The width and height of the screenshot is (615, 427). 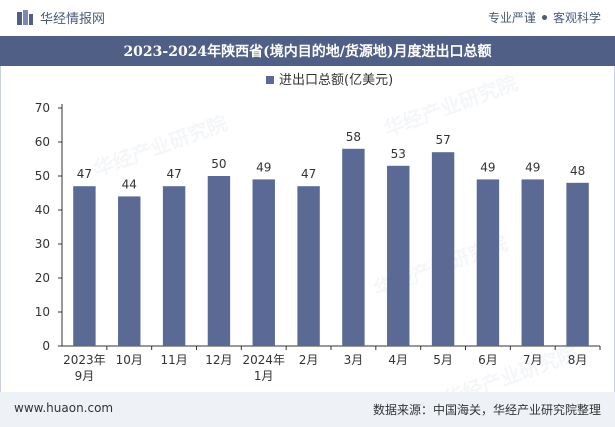 What do you see at coordinates (336, 80) in the screenshot?
I see `legend-label: 进出口总额(亿美元)` at bounding box center [336, 80].